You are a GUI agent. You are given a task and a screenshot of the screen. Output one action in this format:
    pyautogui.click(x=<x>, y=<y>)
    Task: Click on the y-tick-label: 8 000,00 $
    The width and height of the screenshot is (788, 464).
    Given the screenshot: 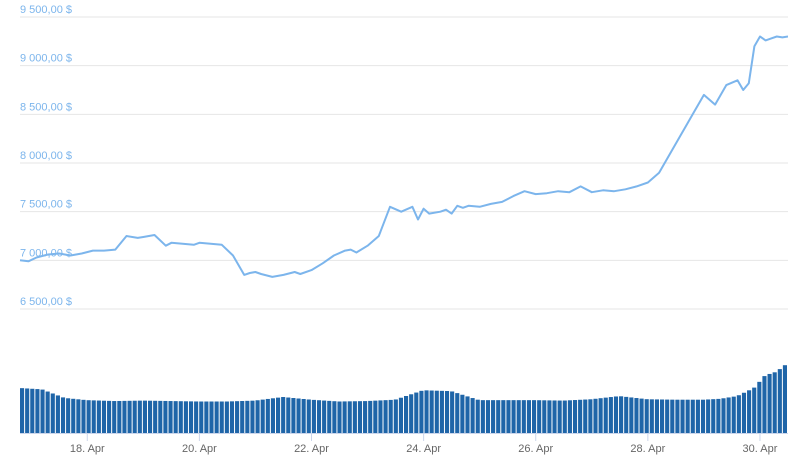 What is the action you would take?
    pyautogui.click(x=46, y=156)
    